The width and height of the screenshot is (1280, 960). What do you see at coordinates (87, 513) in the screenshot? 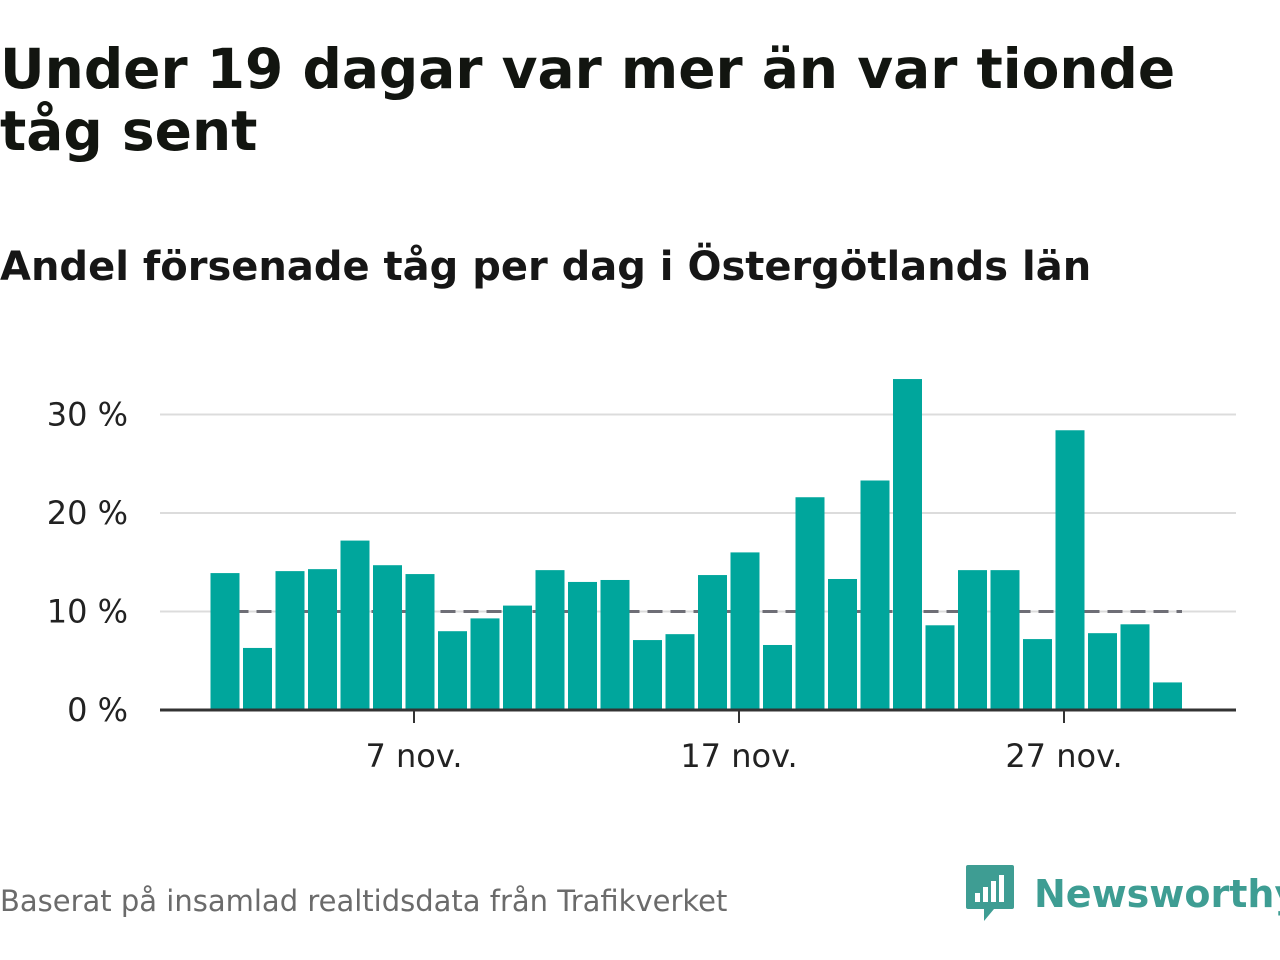
I see `y-tick-label: 20 %` at bounding box center [87, 513].